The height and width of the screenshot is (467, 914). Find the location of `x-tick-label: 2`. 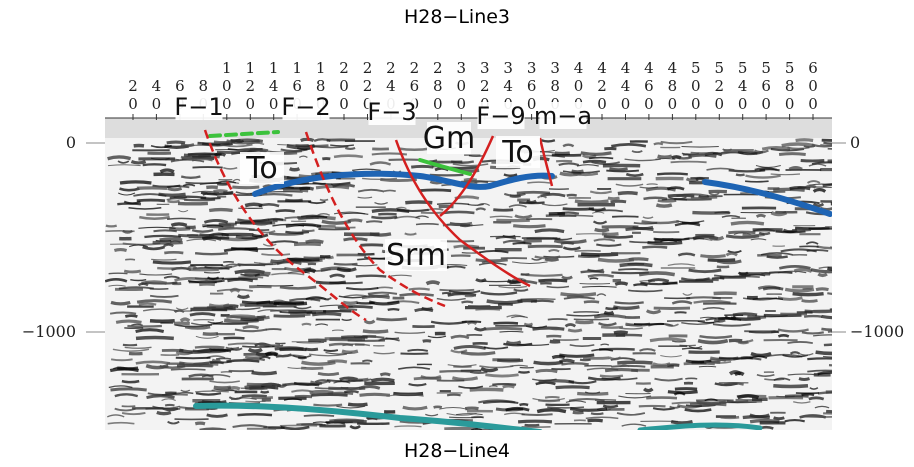

x-tick-label: 2 is located at coordinates (368, 86).